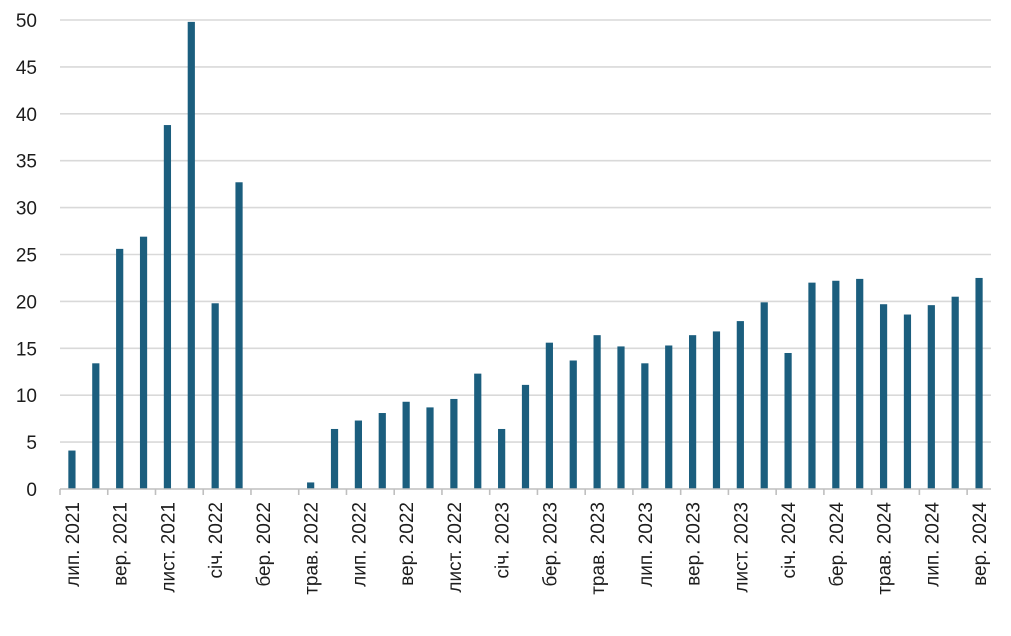 Image resolution: width=1011 pixels, height=636 pixels. I want to click on x-tick-label: січ. 2024, so click(789, 540).